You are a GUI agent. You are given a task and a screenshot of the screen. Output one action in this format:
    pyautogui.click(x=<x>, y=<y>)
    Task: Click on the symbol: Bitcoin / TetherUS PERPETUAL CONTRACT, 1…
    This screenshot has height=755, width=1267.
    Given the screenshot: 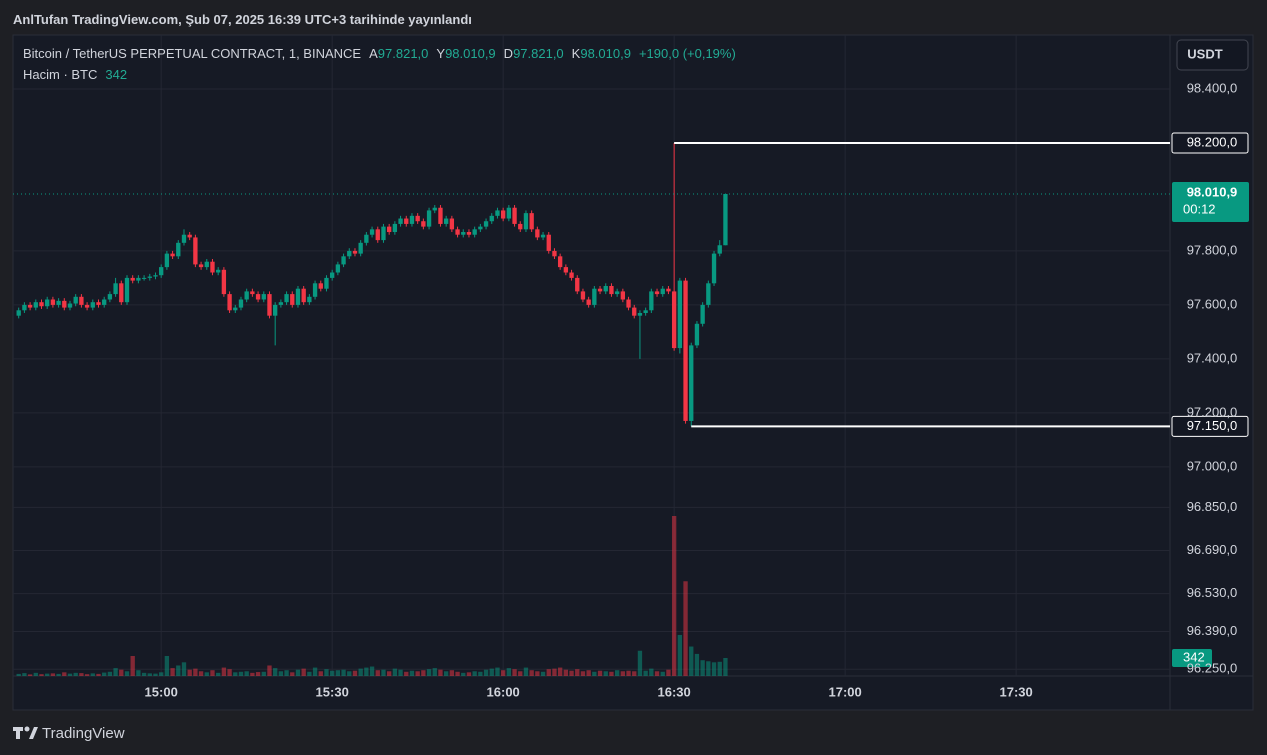 What is the action you would take?
    pyautogui.click(x=192, y=53)
    